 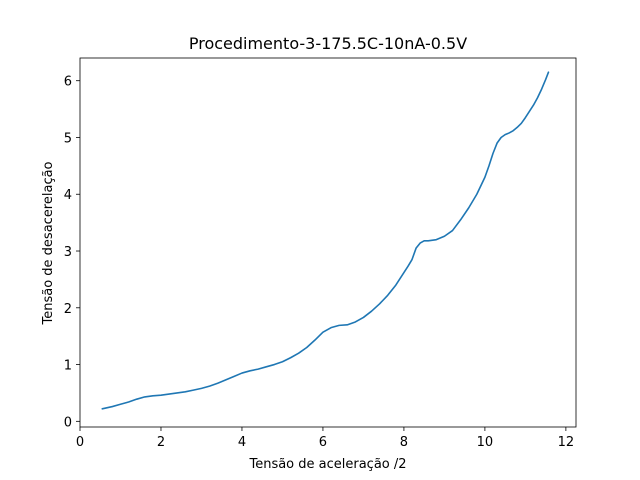 I want to click on x-tick-label: 6, so click(x=323, y=442).